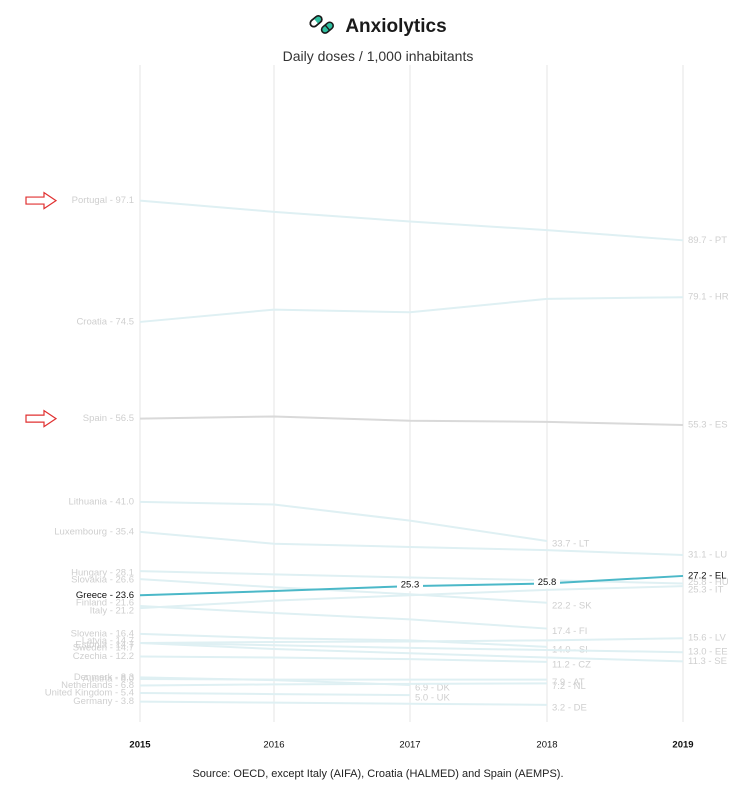 The width and height of the screenshot is (756, 800). I want to click on start-label-nl: Netherlands - 6.8, so click(97, 685).